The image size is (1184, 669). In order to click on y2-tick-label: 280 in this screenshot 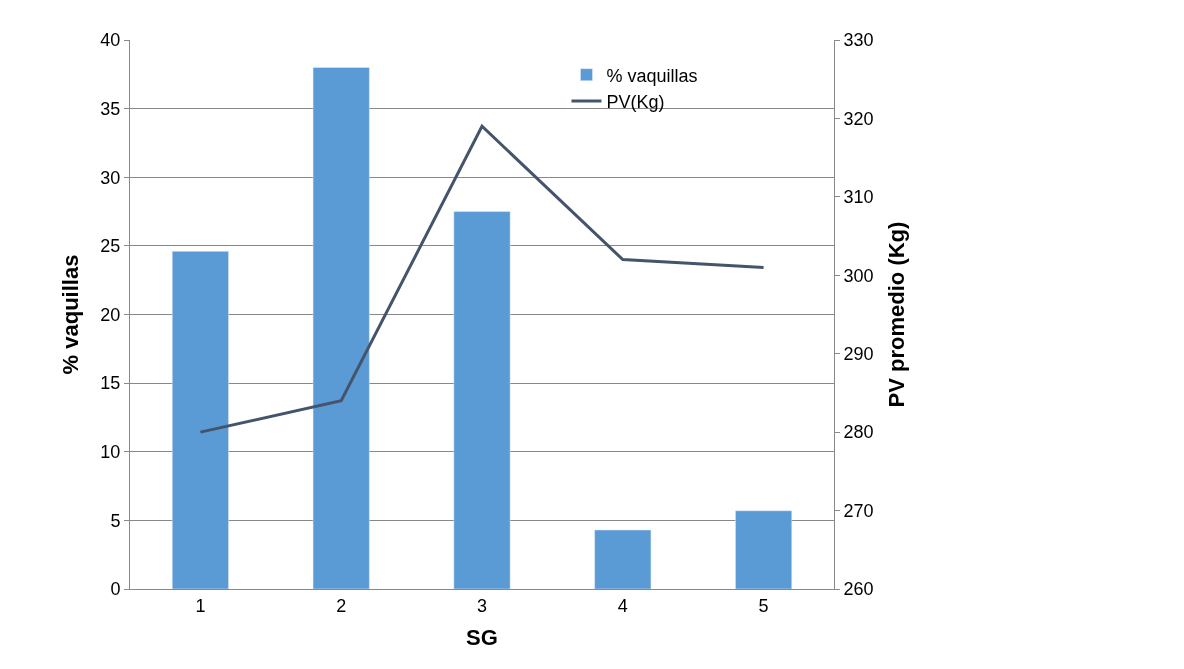, I will do `click(858, 432)`.